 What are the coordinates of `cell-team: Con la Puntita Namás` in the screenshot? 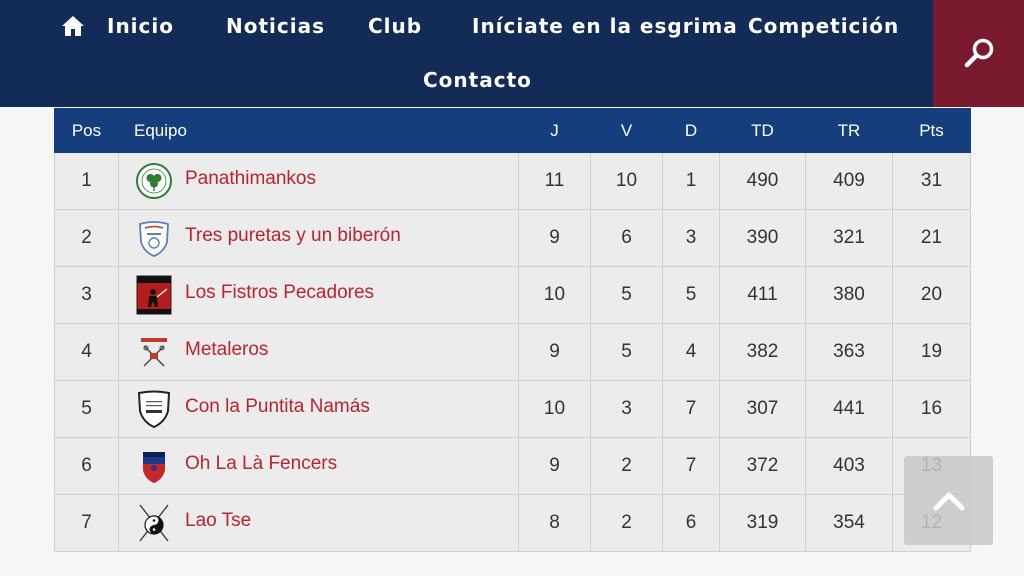 It's located at (318, 409).